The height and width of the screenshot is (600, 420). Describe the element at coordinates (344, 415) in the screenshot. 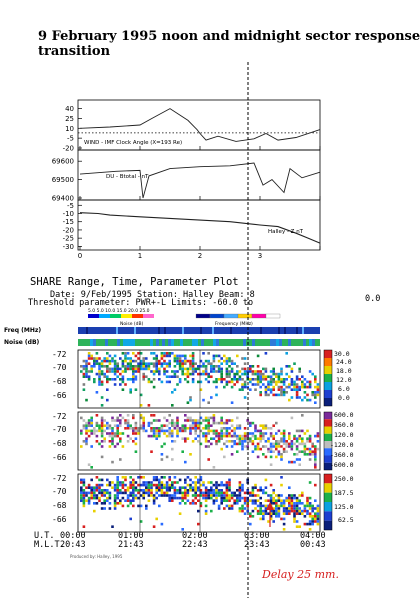

I see `colorbar-label: 600.0` at that location.